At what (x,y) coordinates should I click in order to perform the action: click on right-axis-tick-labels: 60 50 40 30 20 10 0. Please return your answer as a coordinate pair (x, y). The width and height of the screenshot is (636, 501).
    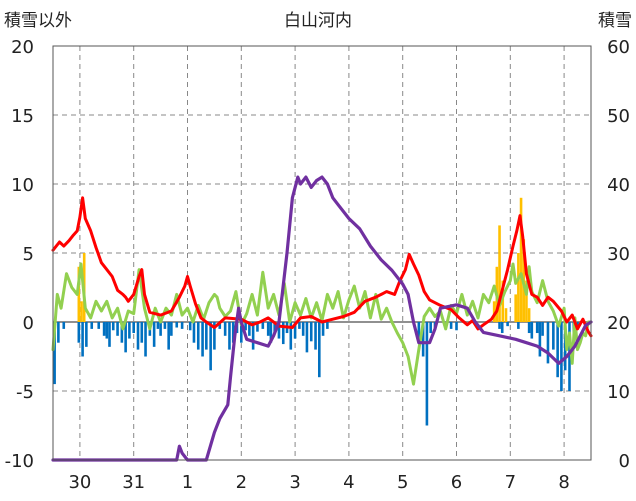
    Looking at the image, I should click on (618, 254).